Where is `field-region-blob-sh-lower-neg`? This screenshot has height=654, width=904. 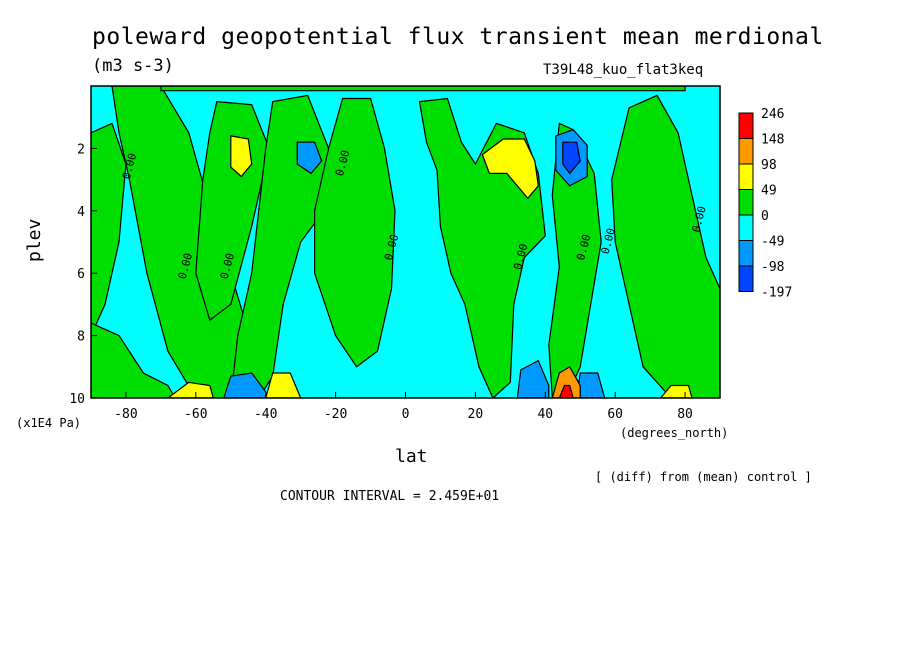 field-region-blob-sh-lower-neg is located at coordinates (245, 385).